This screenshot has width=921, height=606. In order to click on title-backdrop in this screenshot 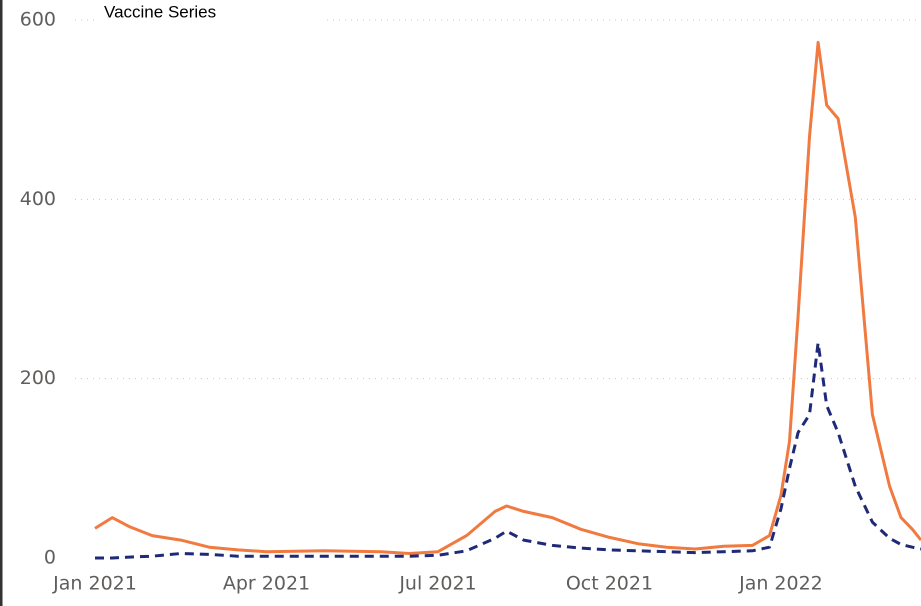, I will do `click(210, 17)`.